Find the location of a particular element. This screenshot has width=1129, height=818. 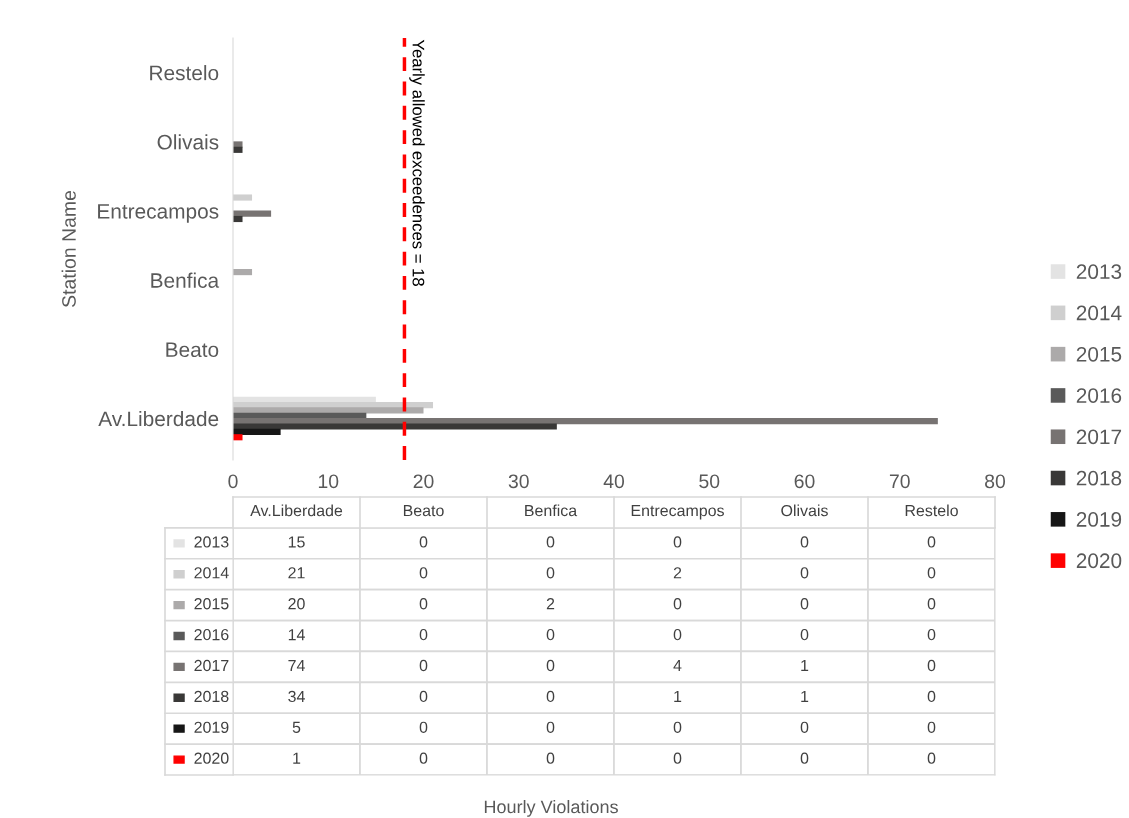

x-tick-label: Restelo is located at coordinates (931, 510).